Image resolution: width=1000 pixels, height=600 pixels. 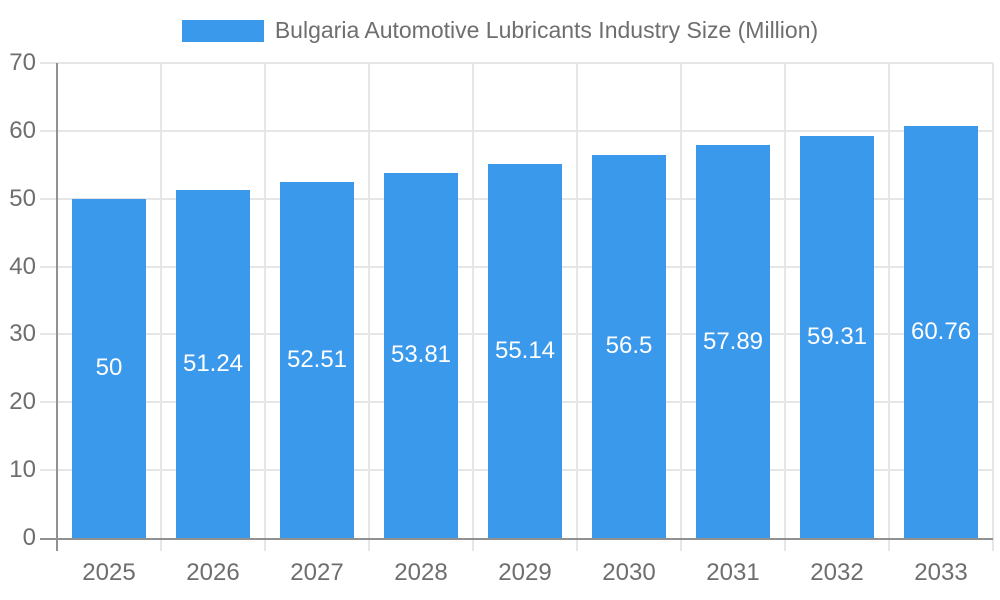 I want to click on bar: 57.89, so click(x=733, y=341).